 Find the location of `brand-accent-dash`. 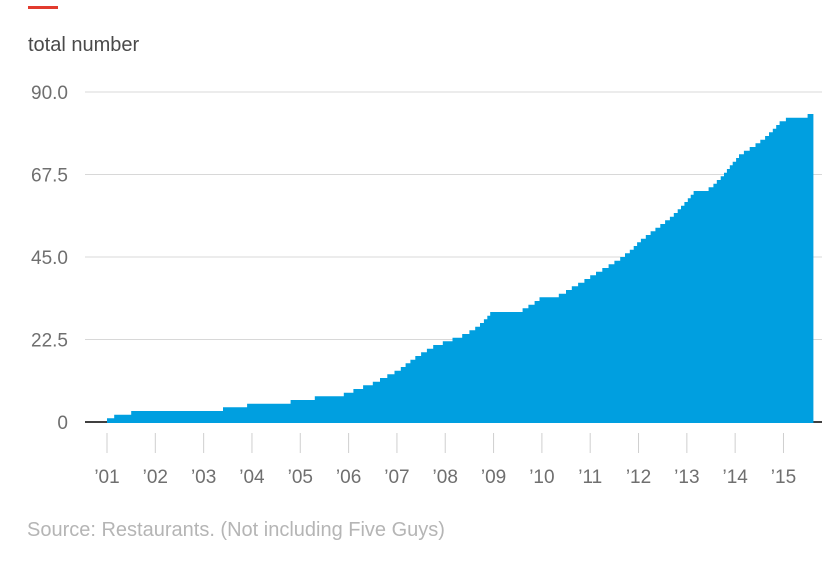

brand-accent-dash is located at coordinates (43, 7).